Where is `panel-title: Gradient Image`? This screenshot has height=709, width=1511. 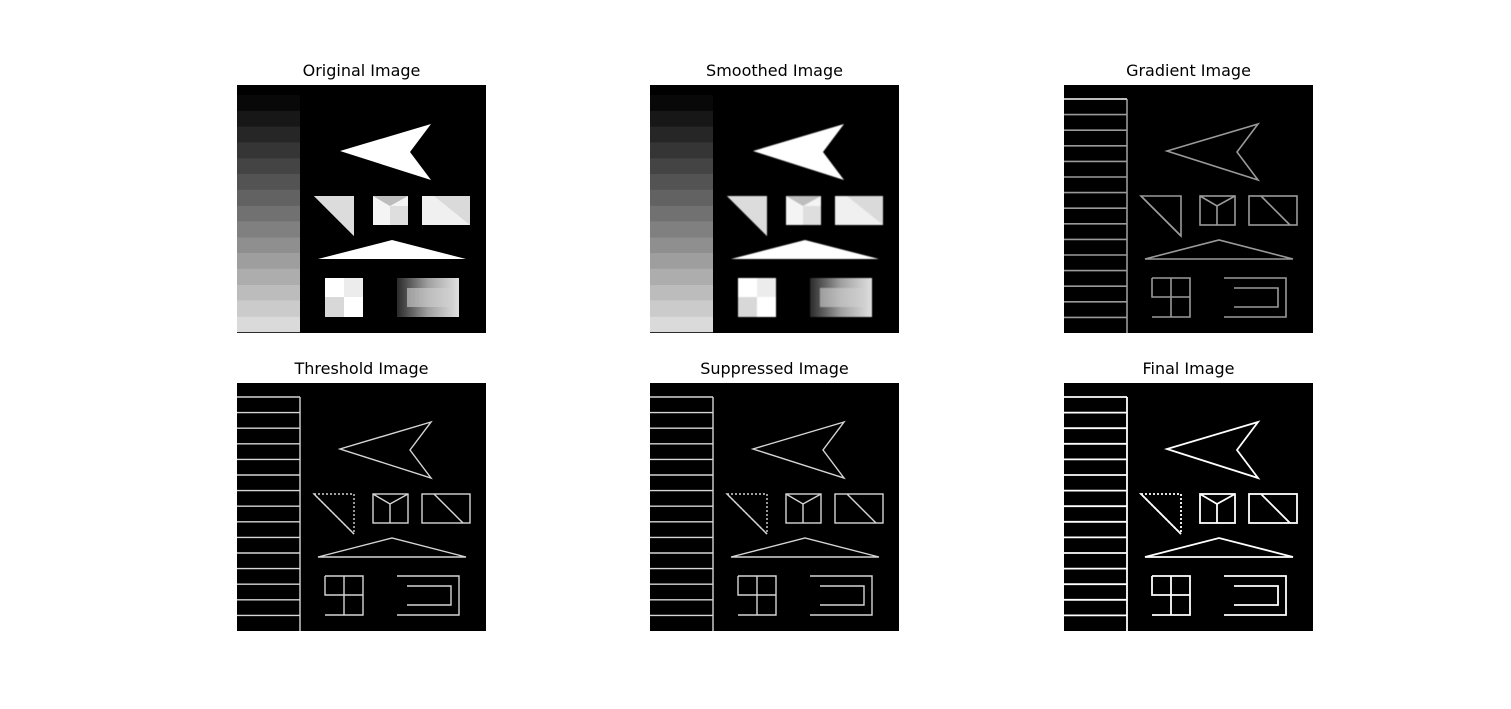 panel-title: Gradient Image is located at coordinates (1188, 70).